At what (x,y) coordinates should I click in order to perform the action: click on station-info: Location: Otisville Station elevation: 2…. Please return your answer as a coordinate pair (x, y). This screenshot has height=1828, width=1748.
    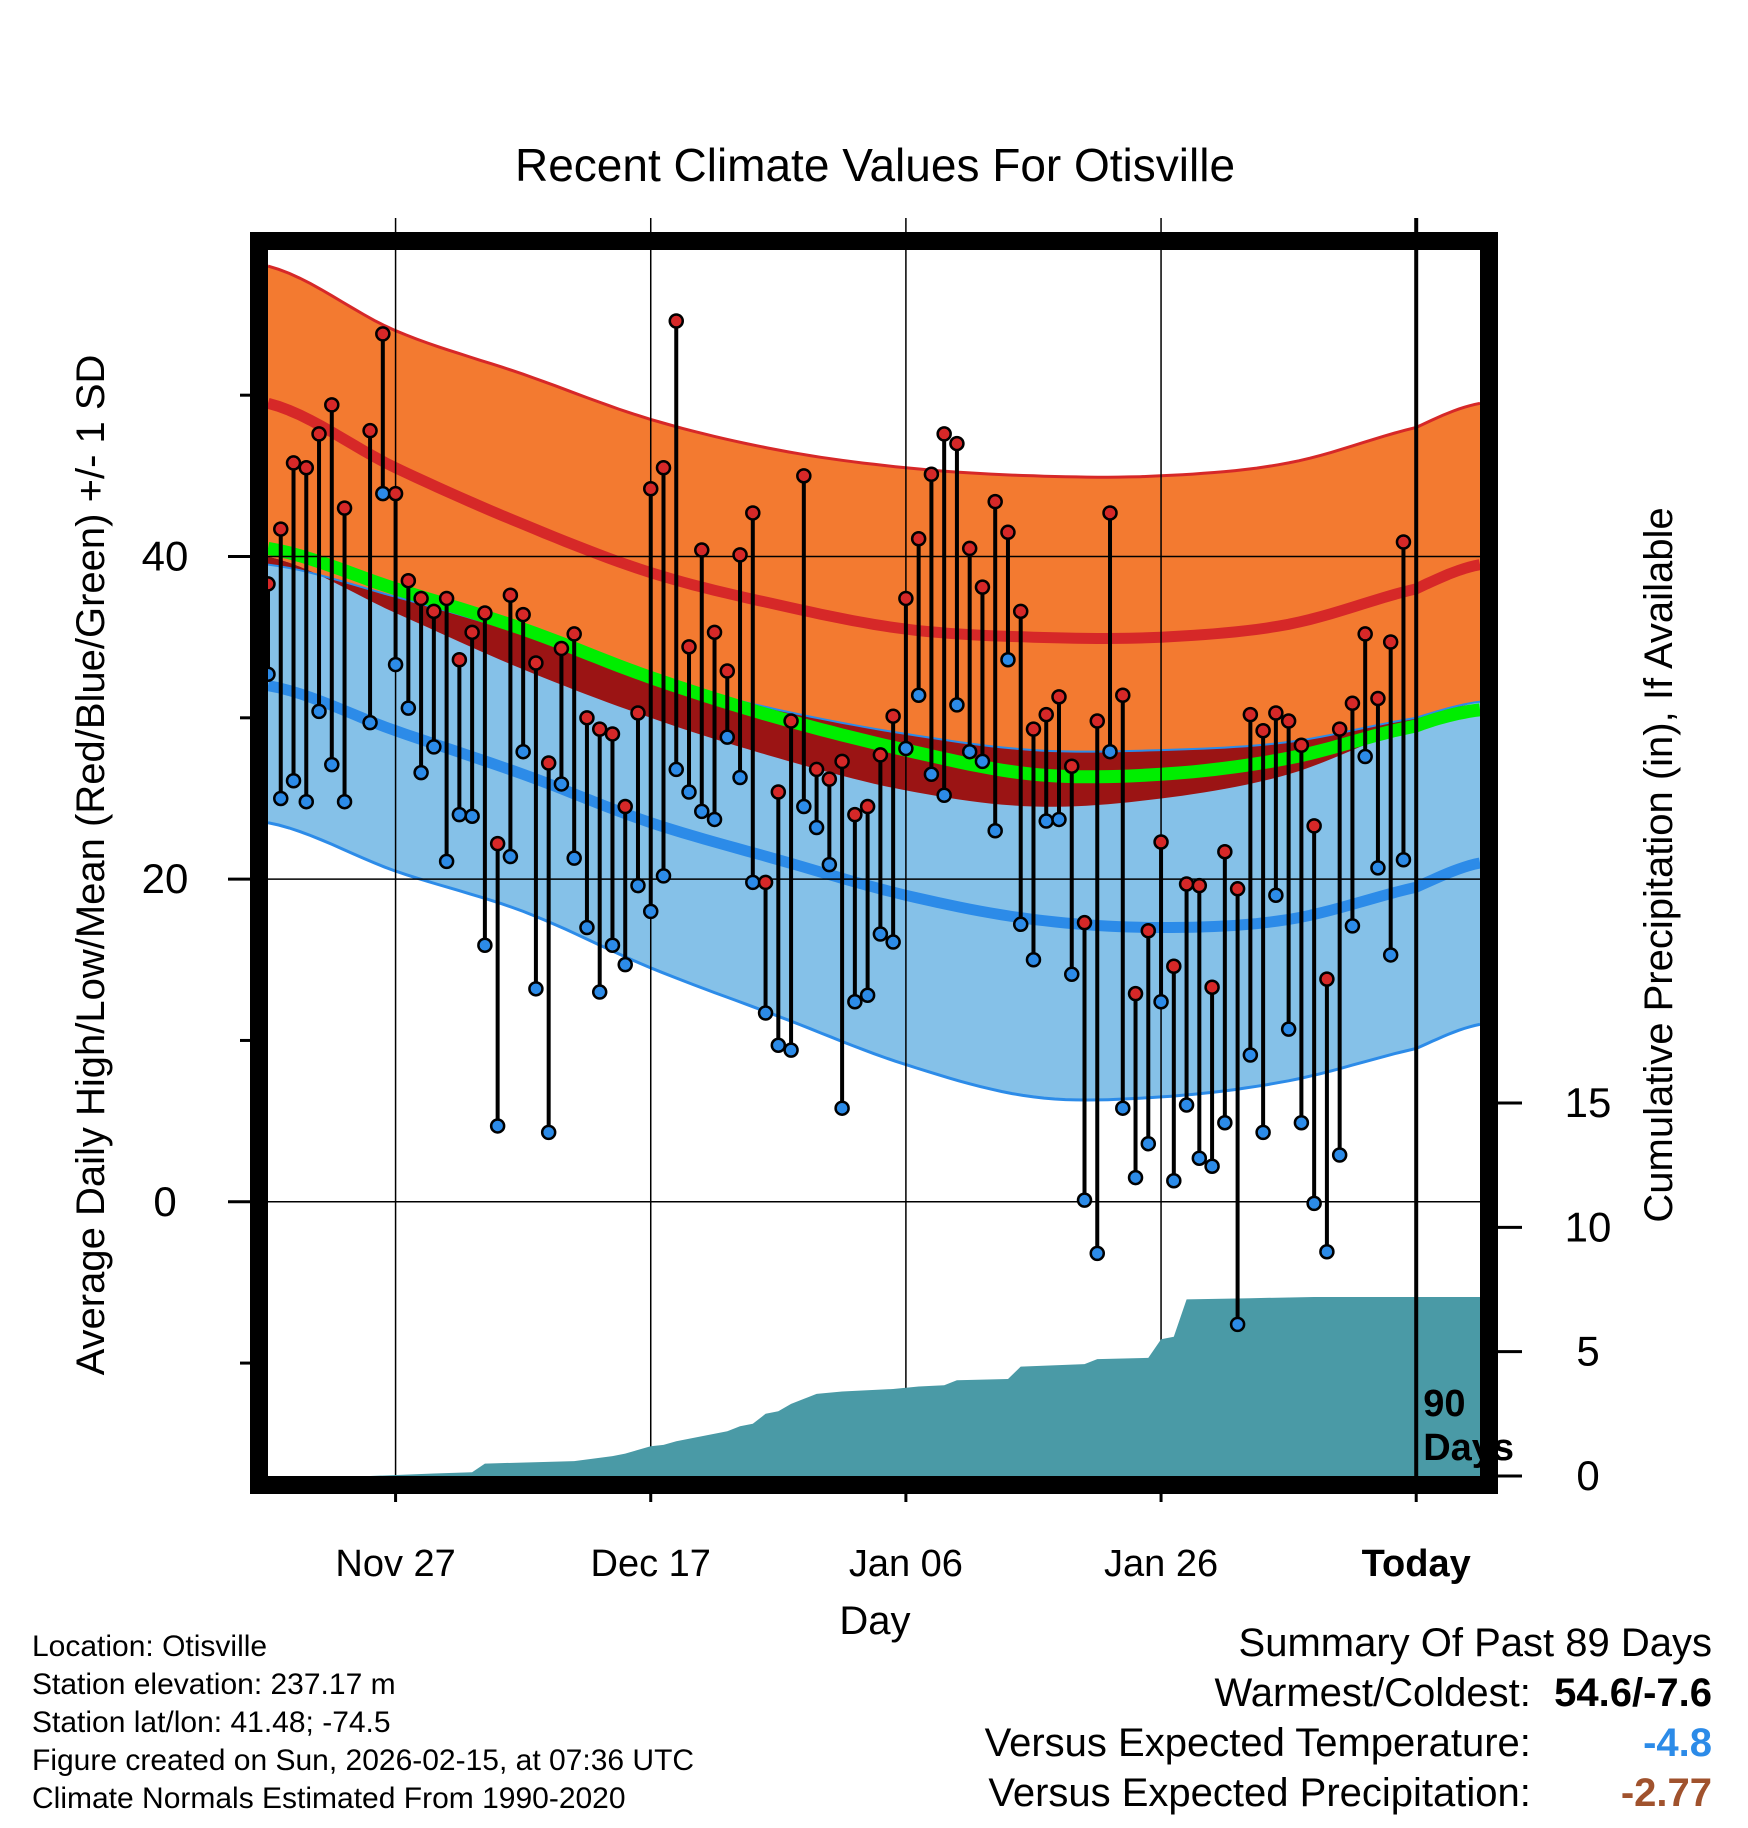
    Looking at the image, I should click on (363, 1723).